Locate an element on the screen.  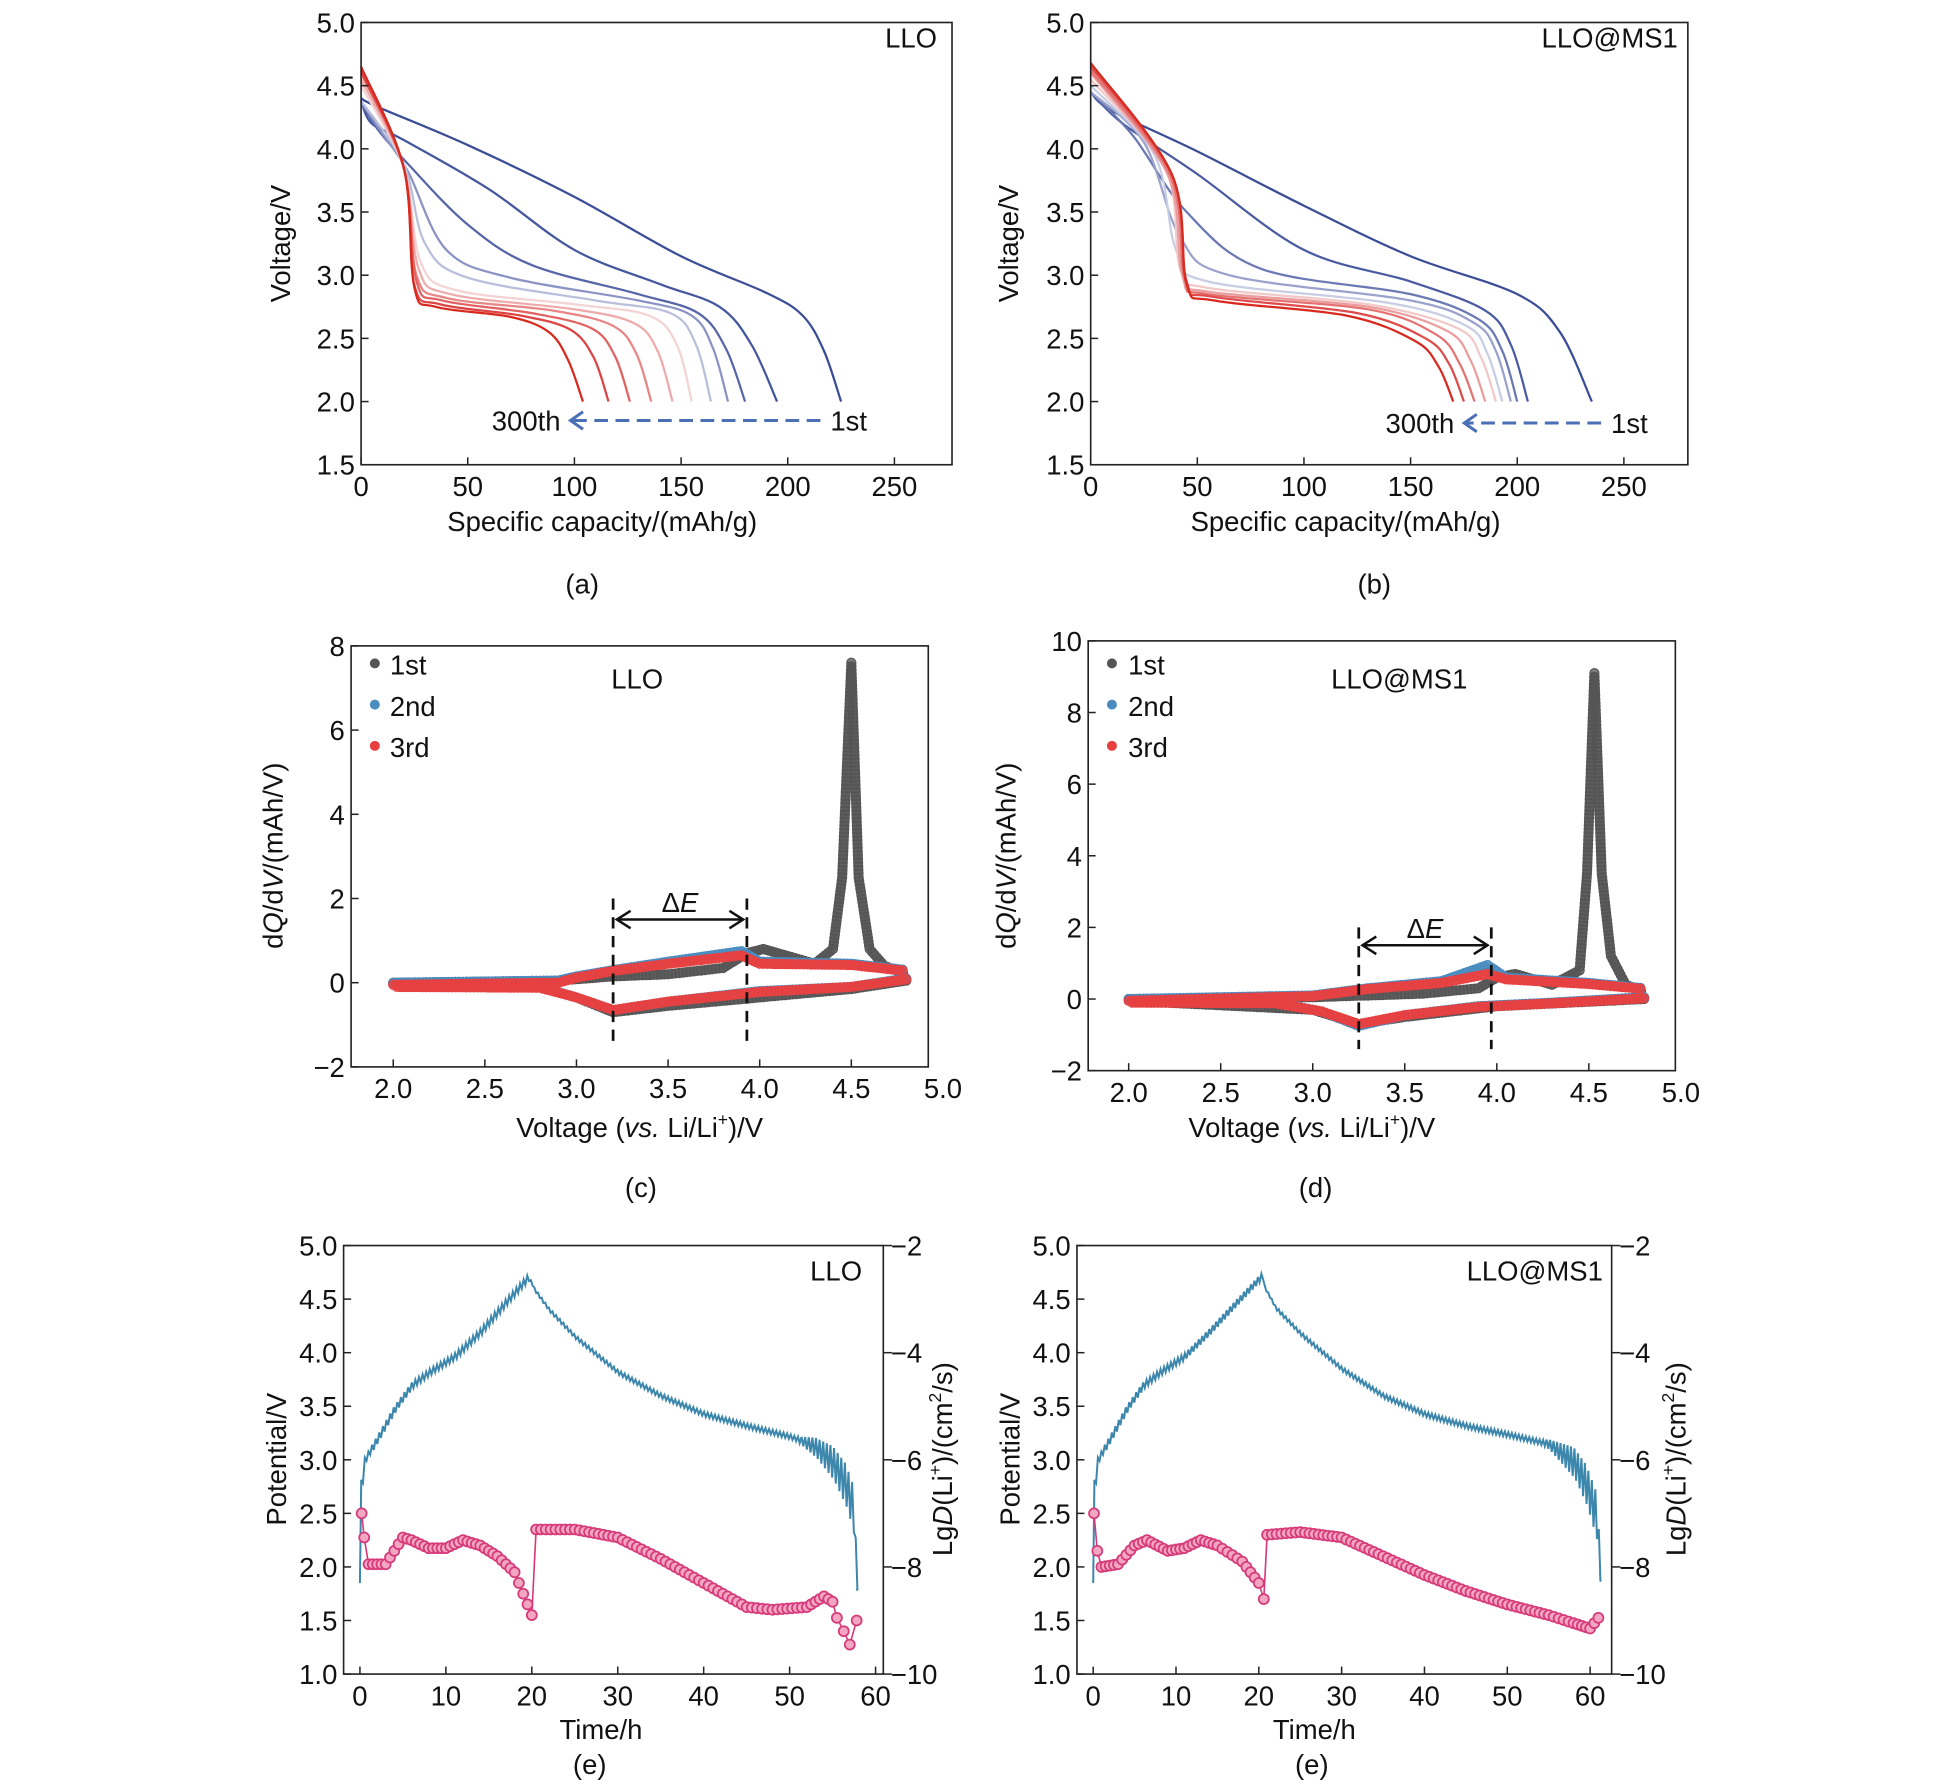
x-tick-label: 4.0 is located at coordinates (1497, 1092).